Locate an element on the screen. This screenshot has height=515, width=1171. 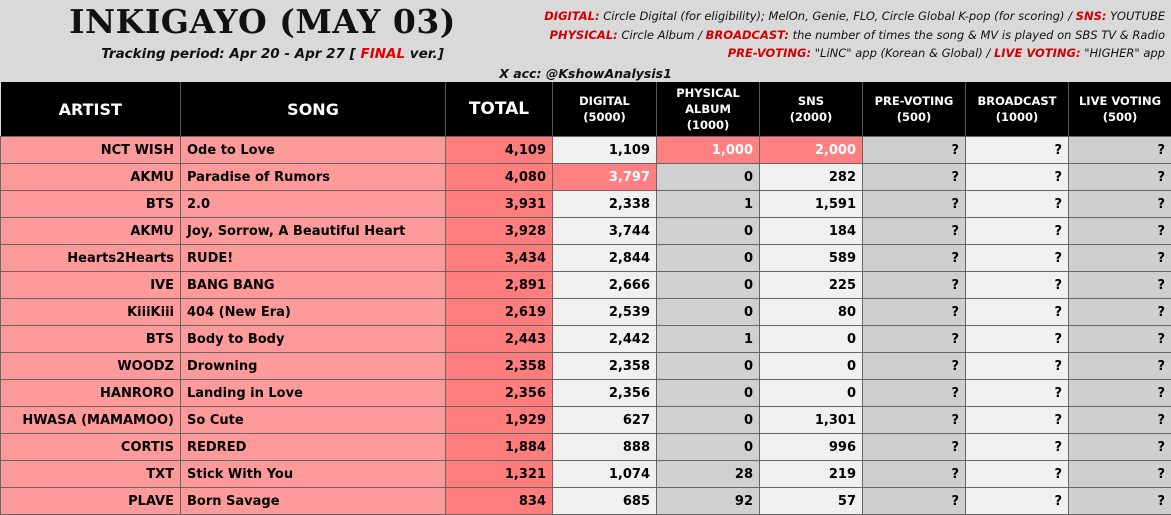
sns-cell: 1,301 is located at coordinates (811, 420).